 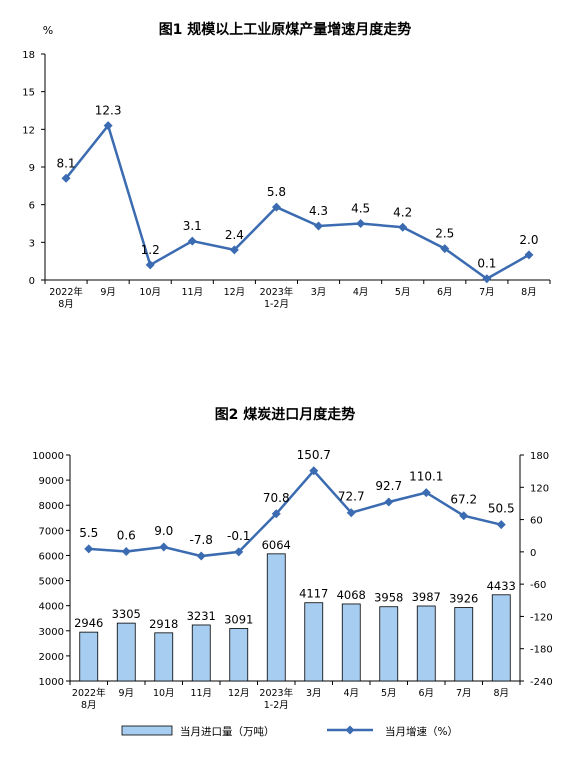 What do you see at coordinates (277, 292) in the screenshot?
I see `chart1-x-tick-label: 2023年` at bounding box center [277, 292].